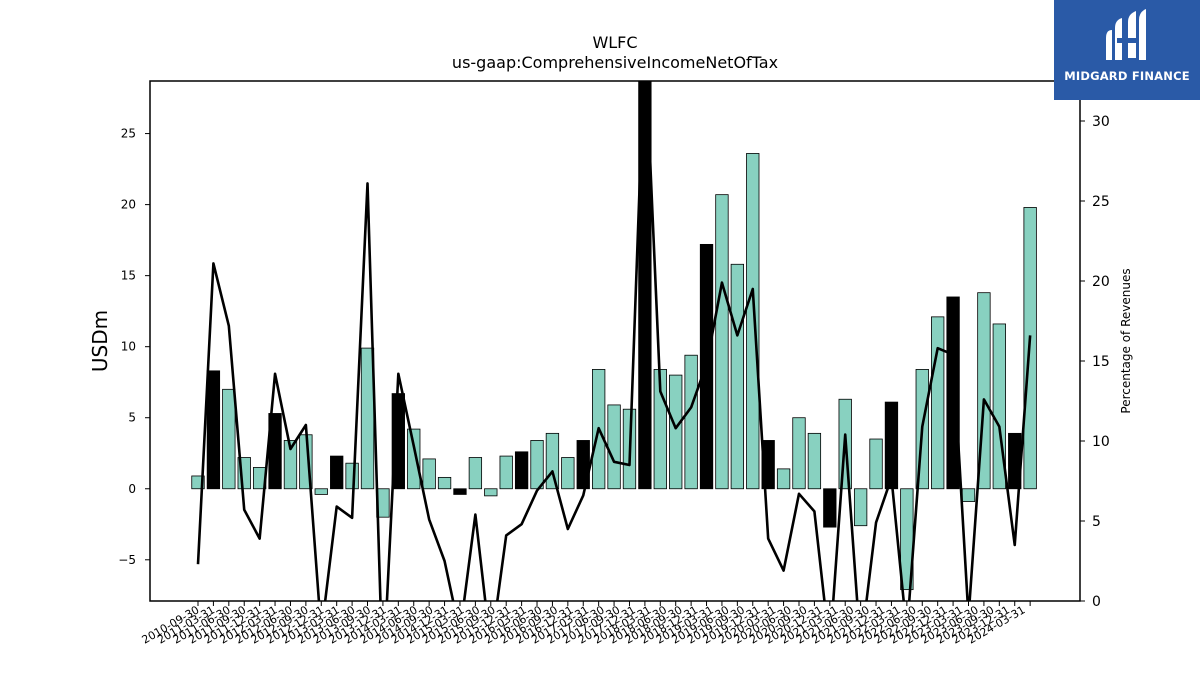 This screenshot has width=1200, height=675. Describe the element at coordinates (1101, 362) in the screenshot. I see `y2-tick-label: 15` at that location.